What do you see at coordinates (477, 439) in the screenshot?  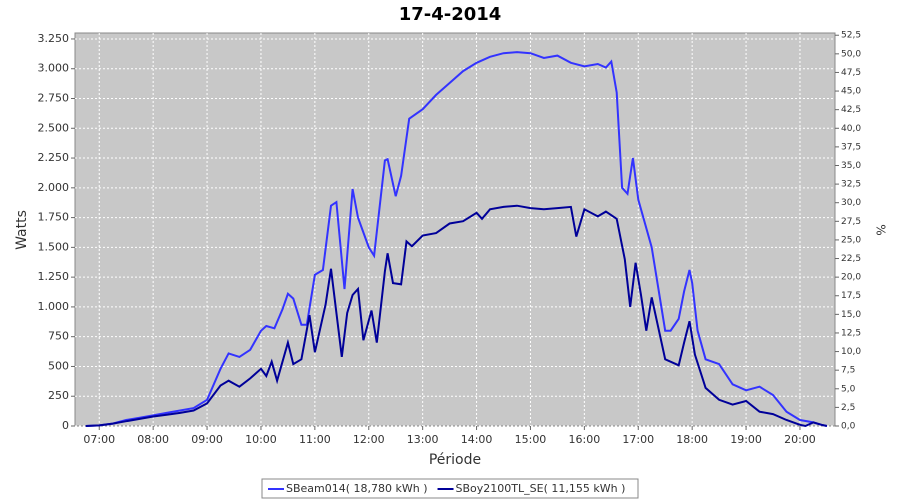 I see `x-tick-label: 14:00` at bounding box center [477, 439].